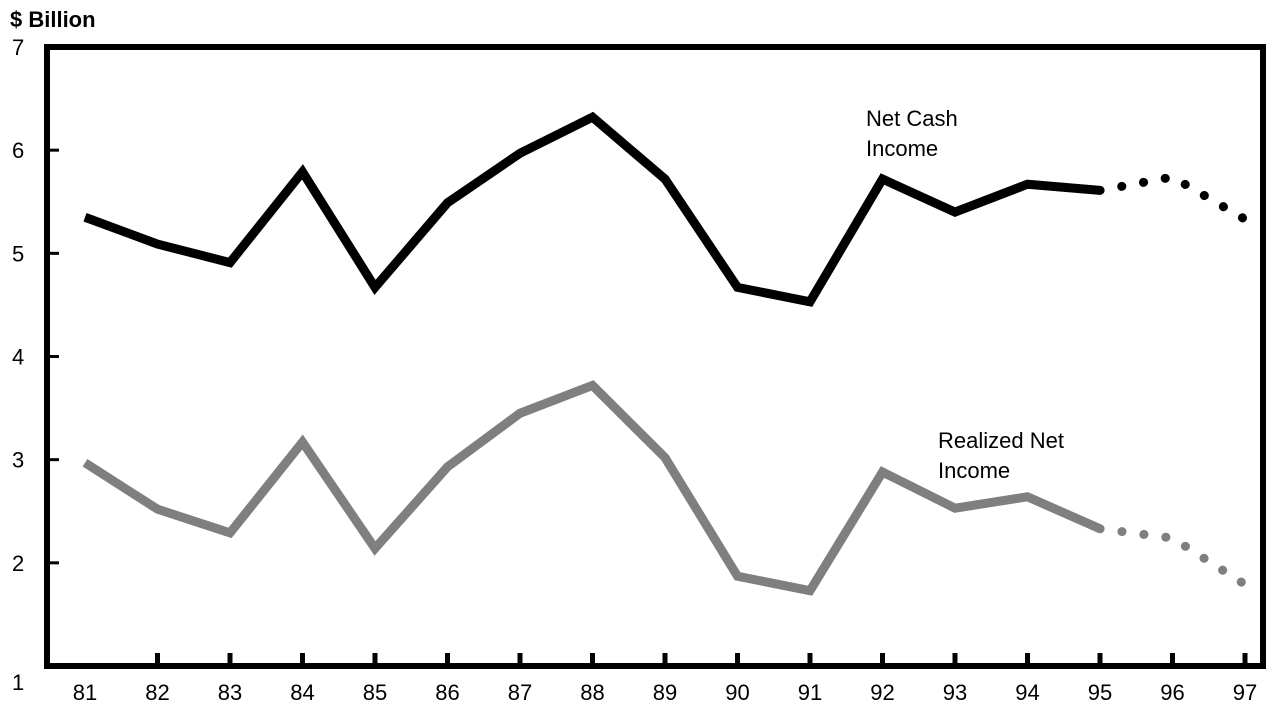 The height and width of the screenshot is (708, 1266). What do you see at coordinates (1245, 692) in the screenshot?
I see `x-tick-label: 97` at bounding box center [1245, 692].